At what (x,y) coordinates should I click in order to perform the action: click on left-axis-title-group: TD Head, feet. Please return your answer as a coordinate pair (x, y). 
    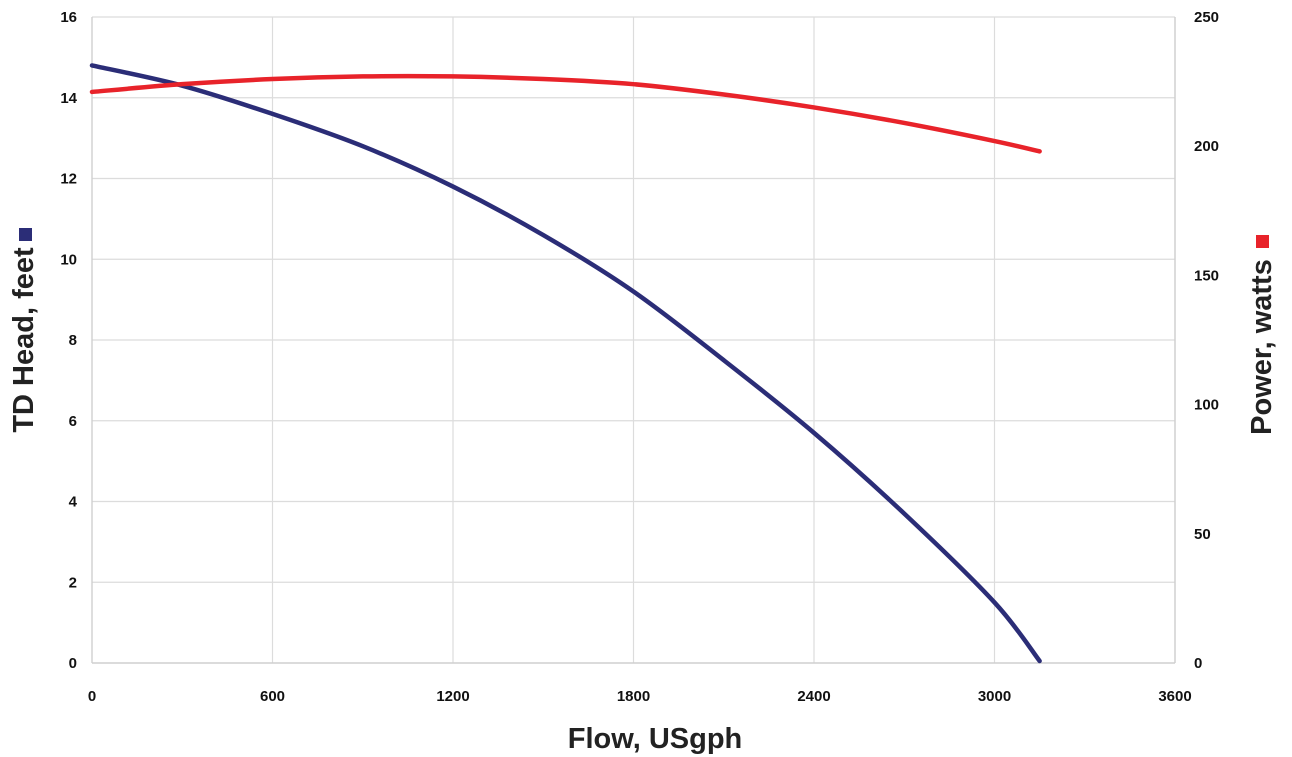
    Looking at the image, I should click on (24, 340).